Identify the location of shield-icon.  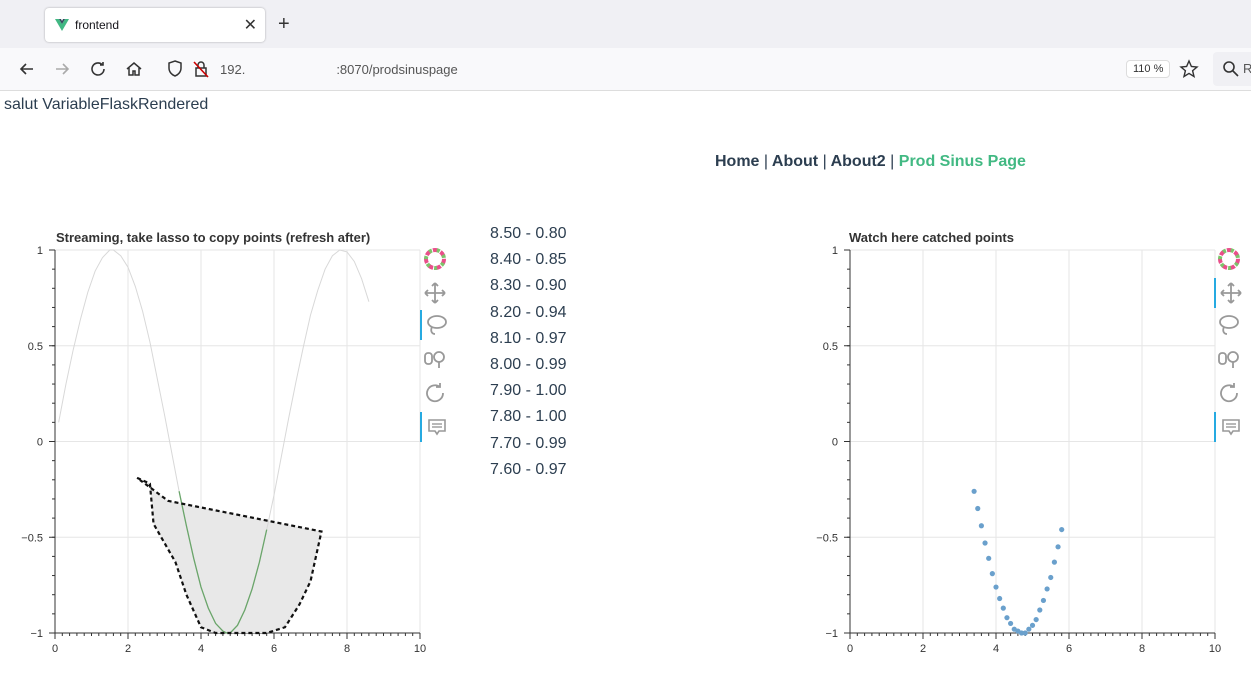
(175, 69).